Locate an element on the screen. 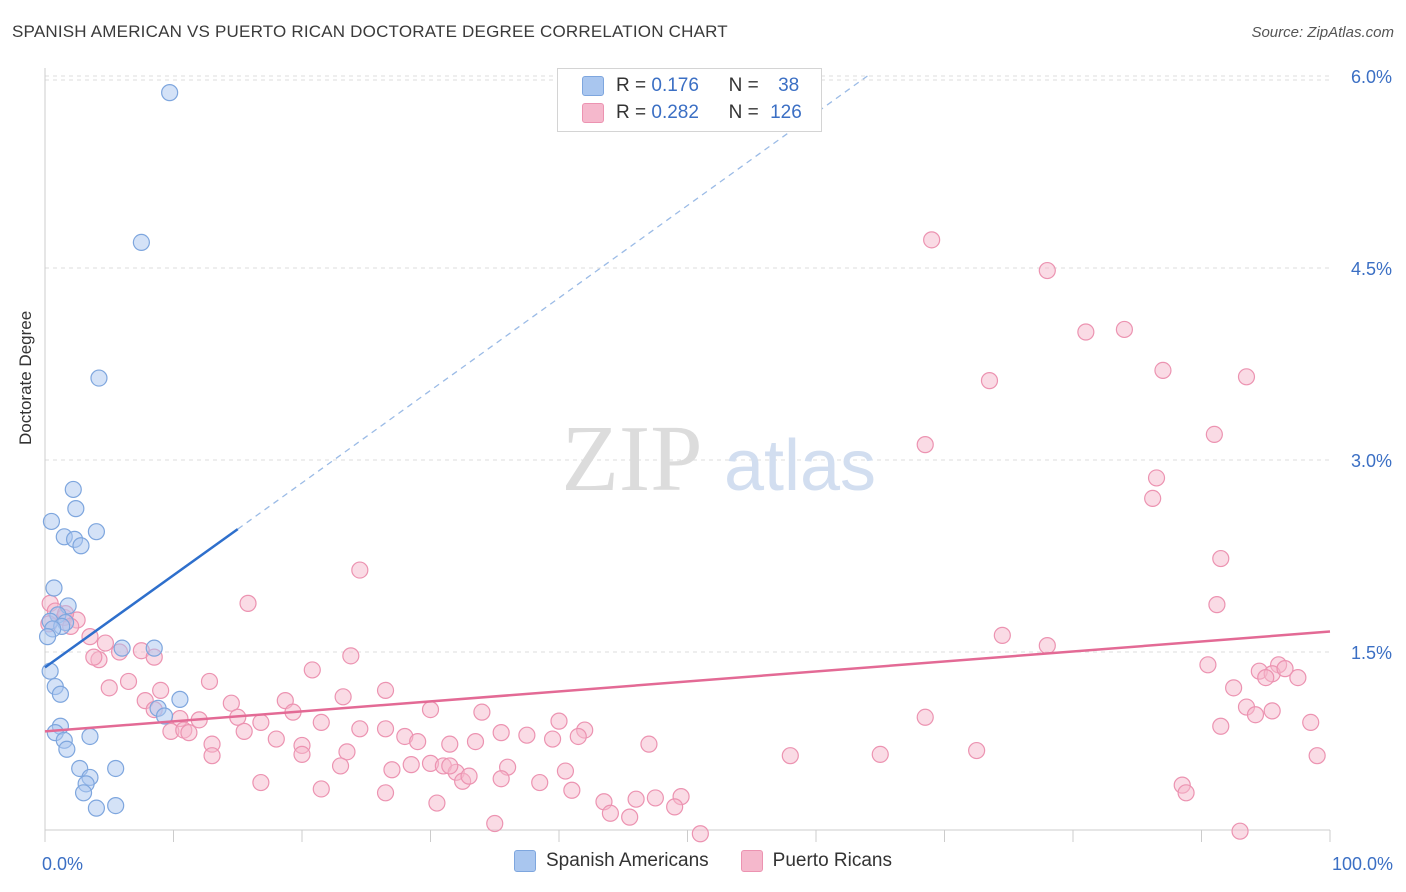  legend-swatch-blue is located at coordinates (593, 86).